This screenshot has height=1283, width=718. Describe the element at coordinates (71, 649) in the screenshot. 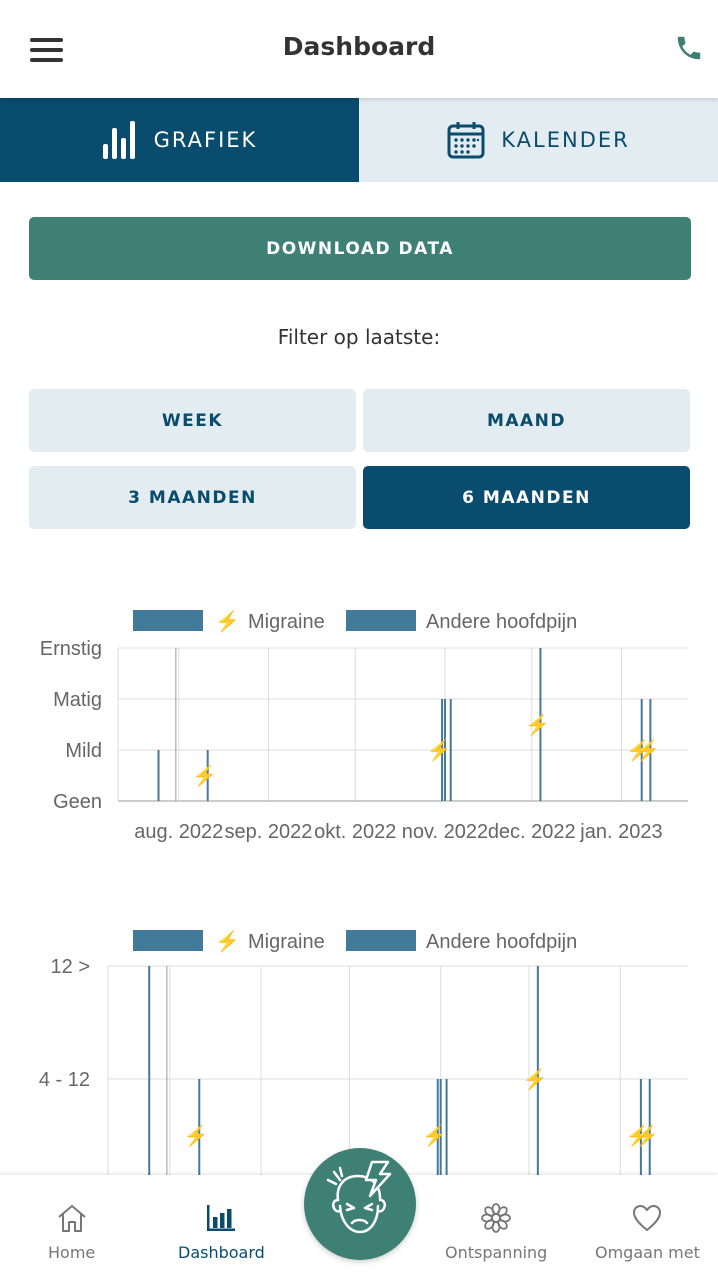

I see `y-tick-label: Ernstig` at that location.